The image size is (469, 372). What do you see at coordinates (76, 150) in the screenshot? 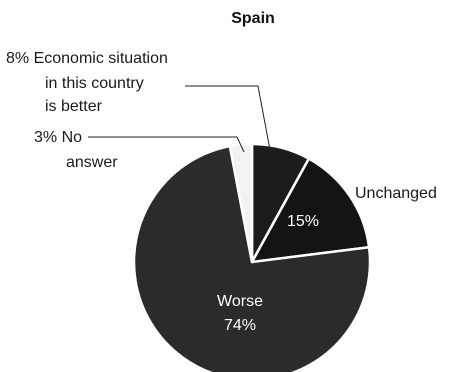
I see `slice-label-no-answer: 3% No answer` at bounding box center [76, 150].